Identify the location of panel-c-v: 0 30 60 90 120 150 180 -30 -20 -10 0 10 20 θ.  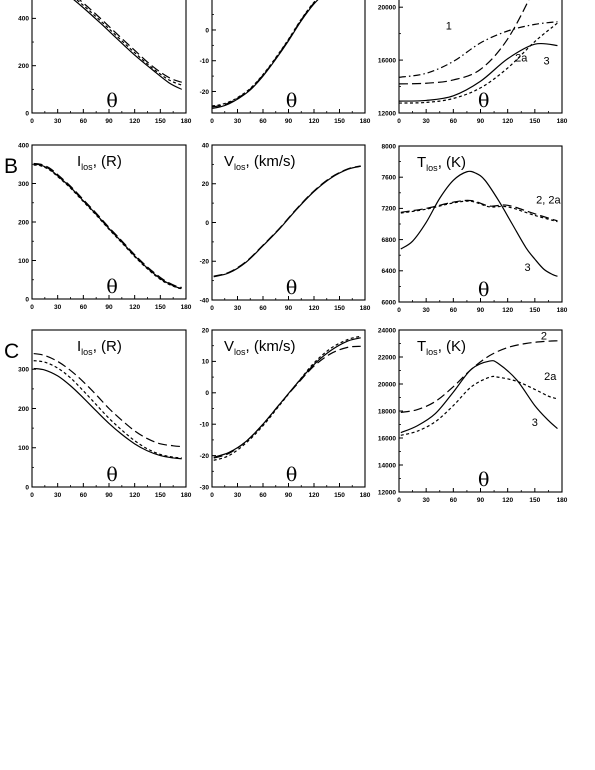
(285, 413).